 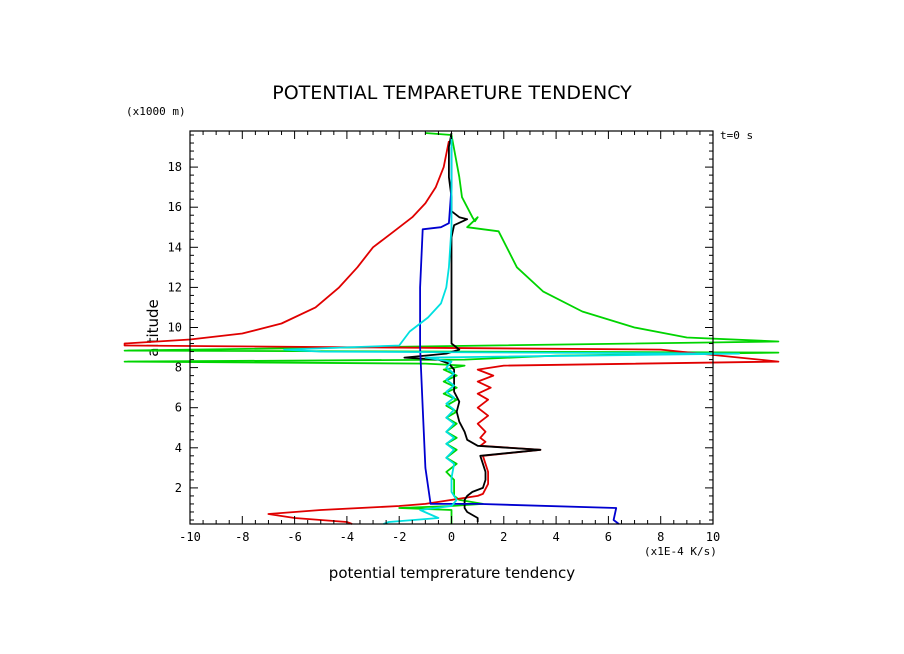 What do you see at coordinates (242, 537) in the screenshot?
I see `x-tick-label: -8` at bounding box center [242, 537].